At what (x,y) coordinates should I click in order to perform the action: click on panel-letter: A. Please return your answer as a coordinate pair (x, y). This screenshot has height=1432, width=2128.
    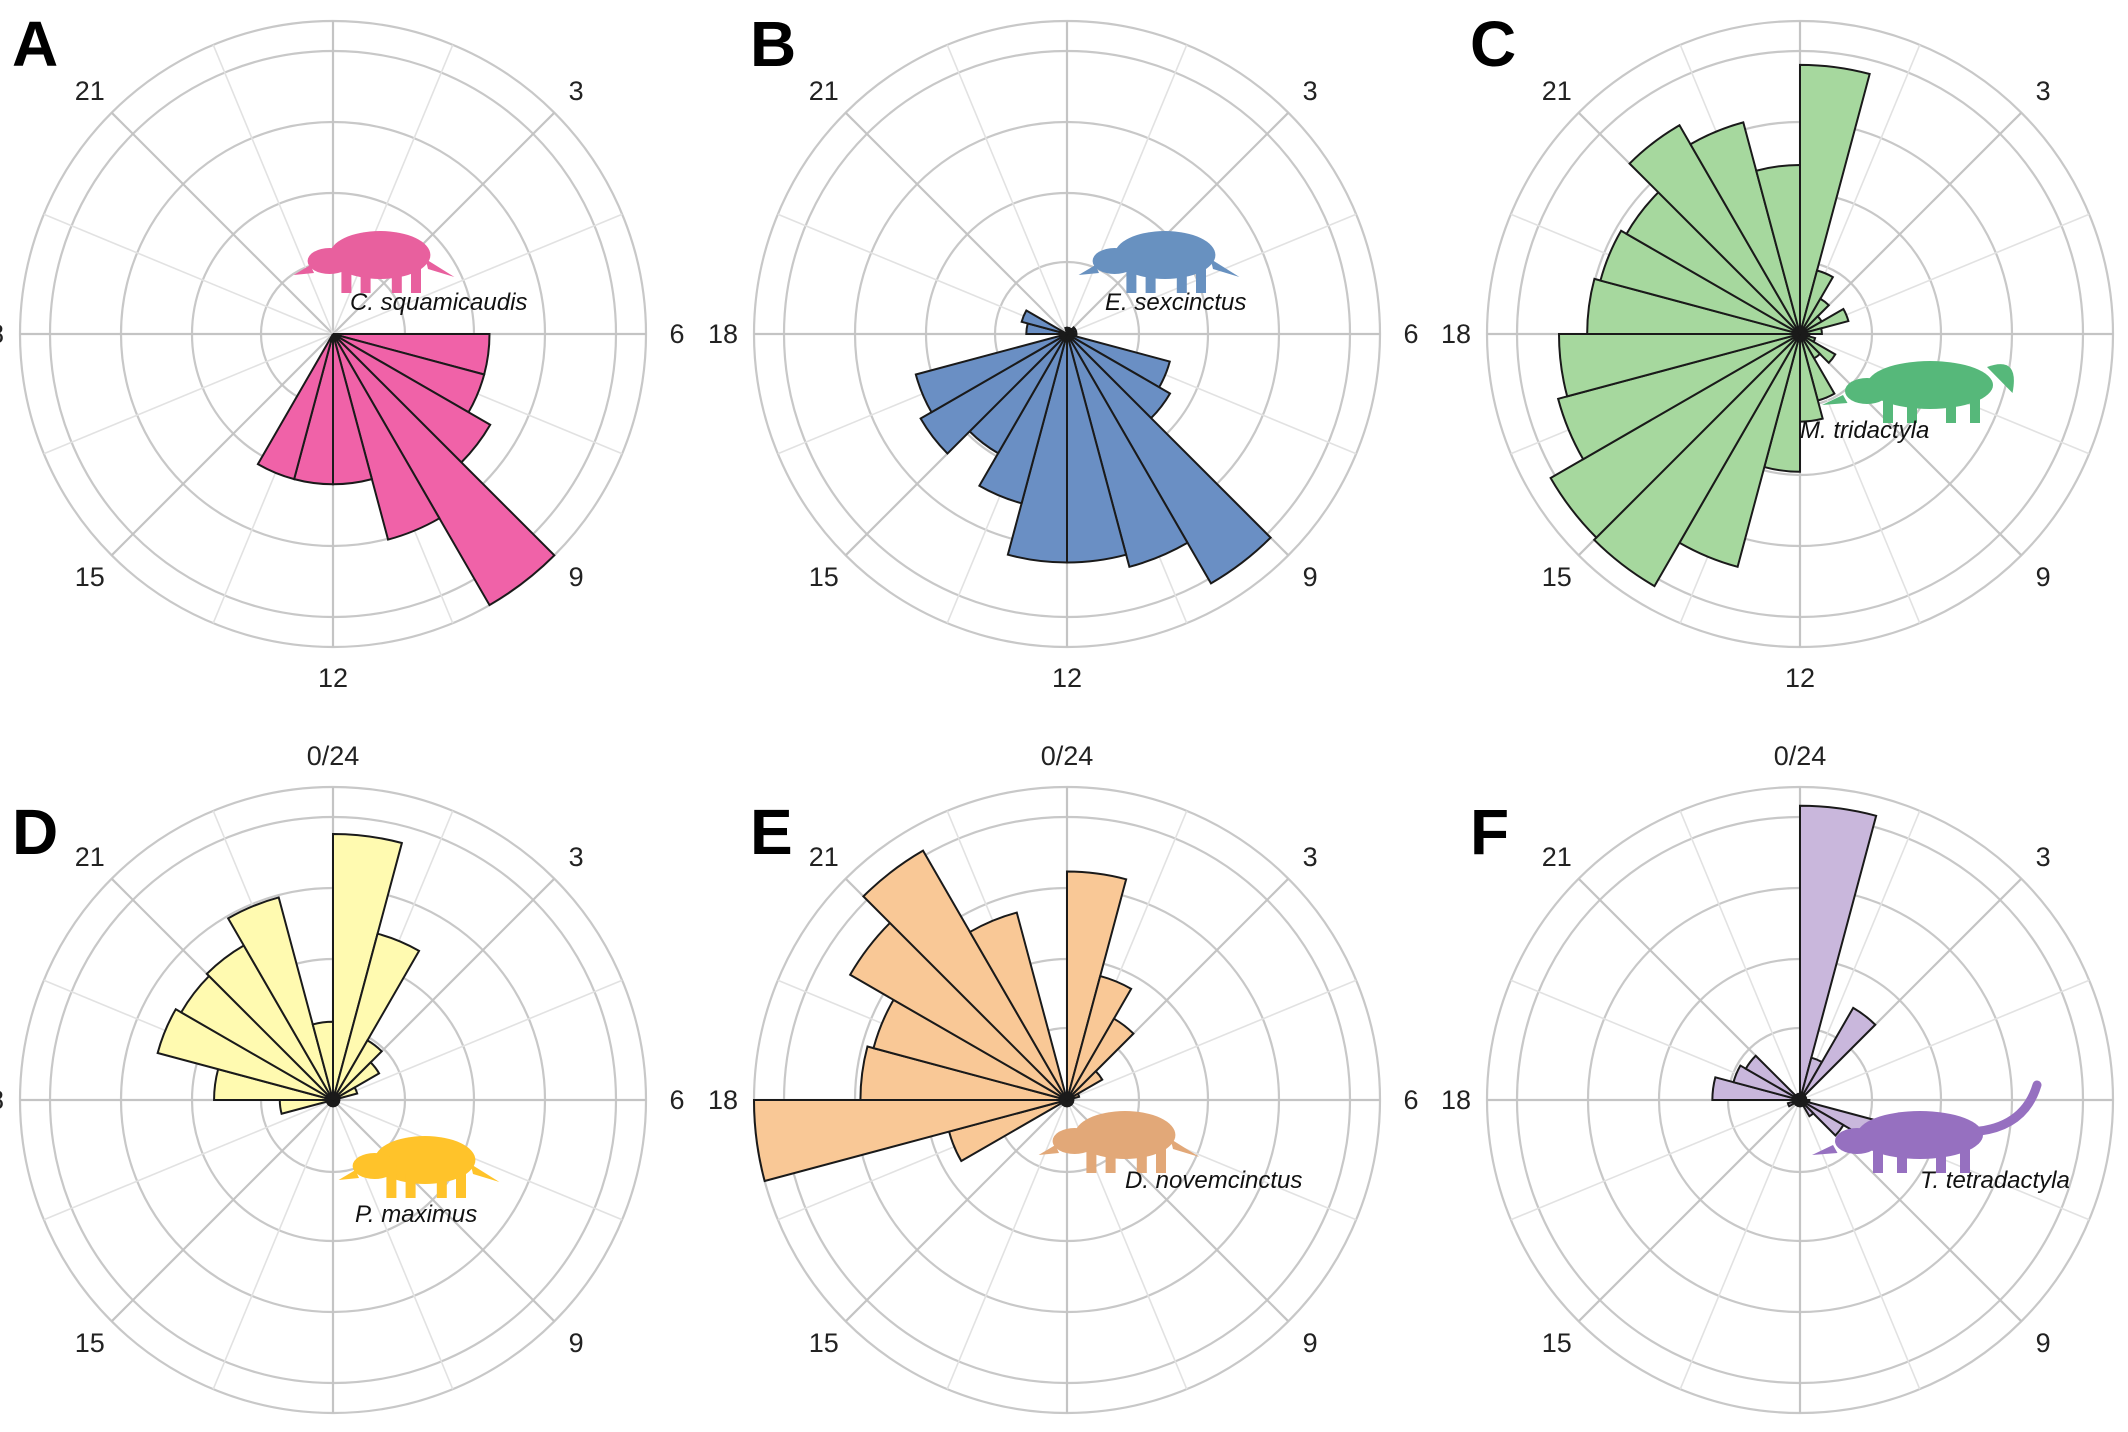
    Looking at the image, I should click on (35, 44).